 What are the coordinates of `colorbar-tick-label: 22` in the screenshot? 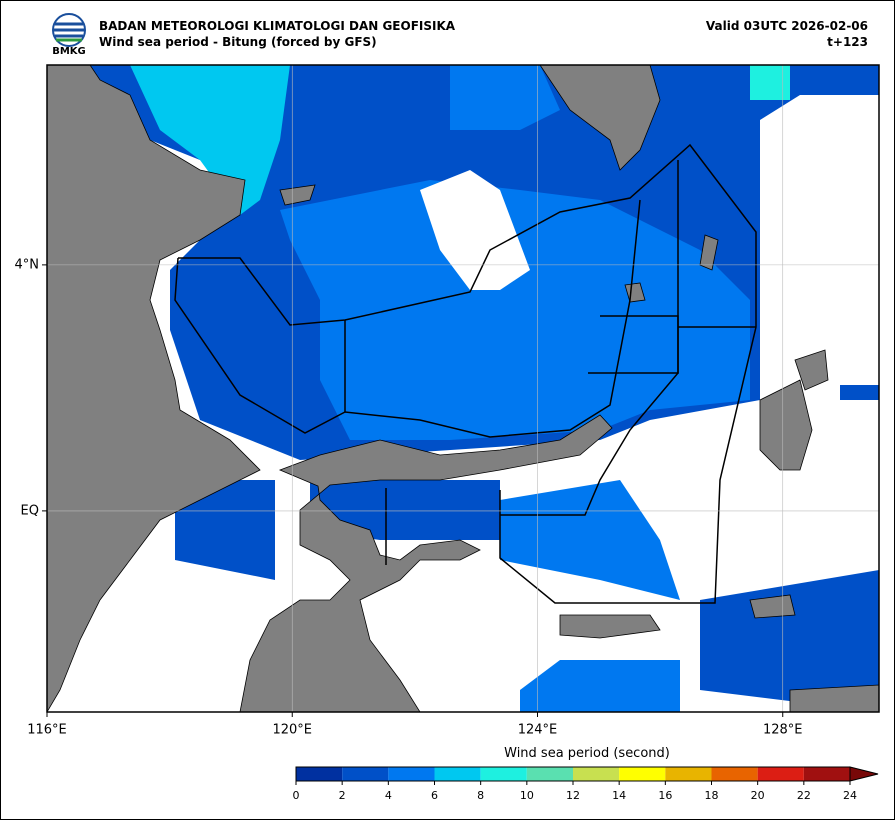 It's located at (804, 795).